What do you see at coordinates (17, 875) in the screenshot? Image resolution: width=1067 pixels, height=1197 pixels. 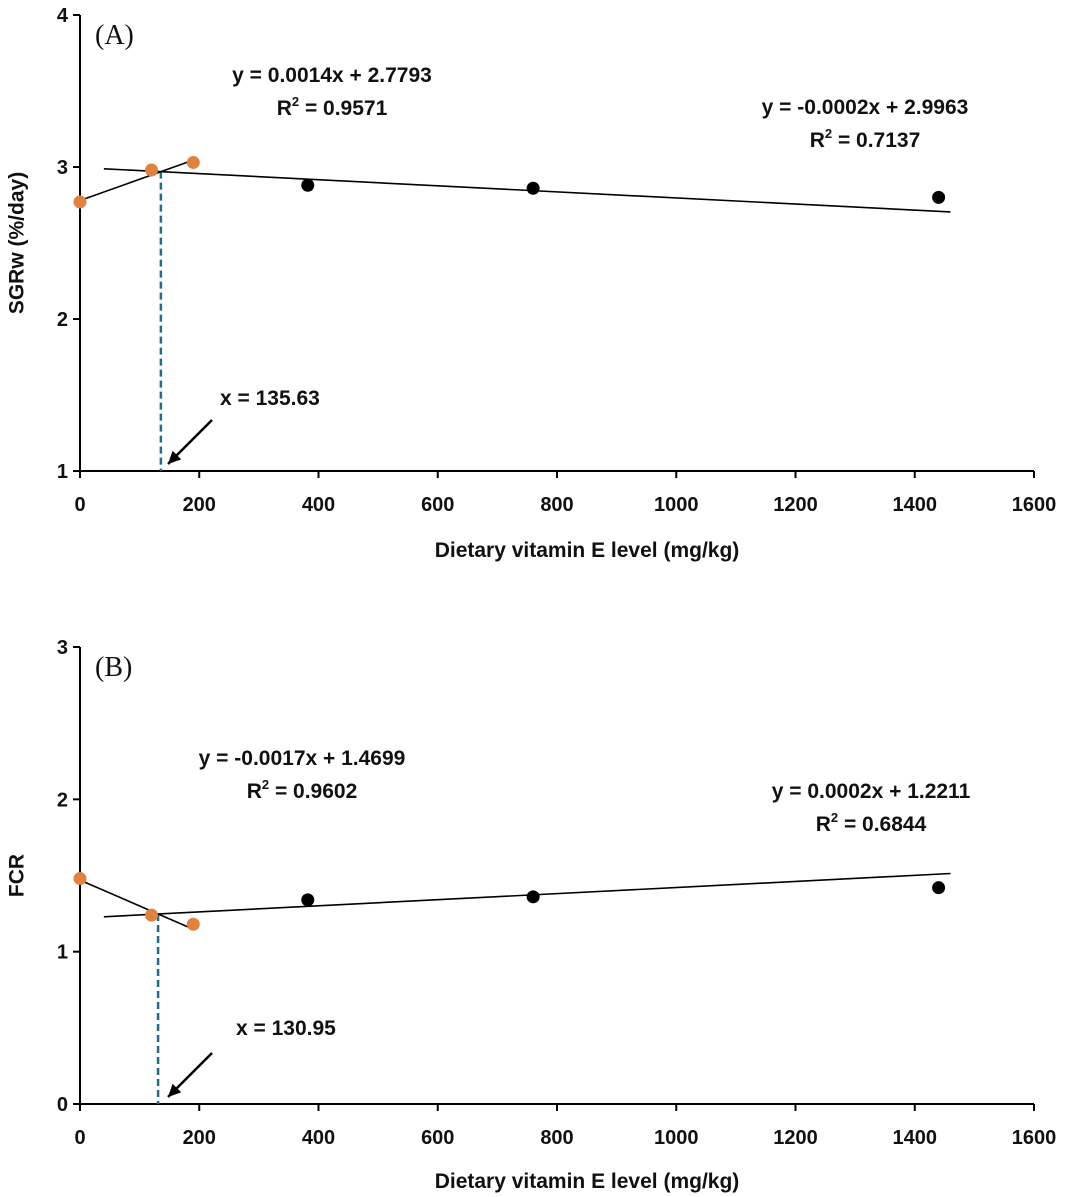 I see `y-axis-label: FCR` at bounding box center [17, 875].